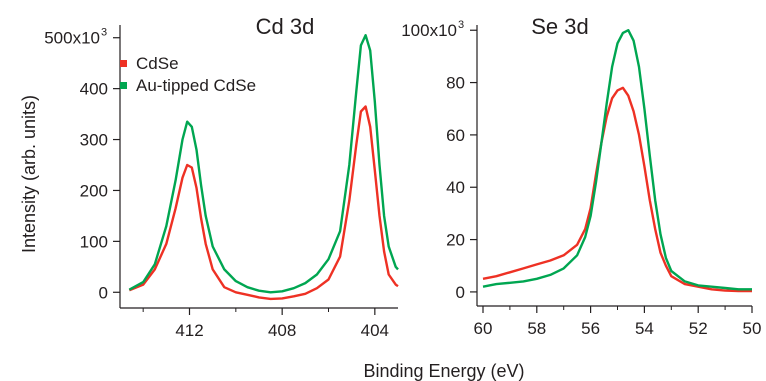  Describe the element at coordinates (429, 30) in the screenshot. I see `se3d-y-tick-label: 100x10` at that location.